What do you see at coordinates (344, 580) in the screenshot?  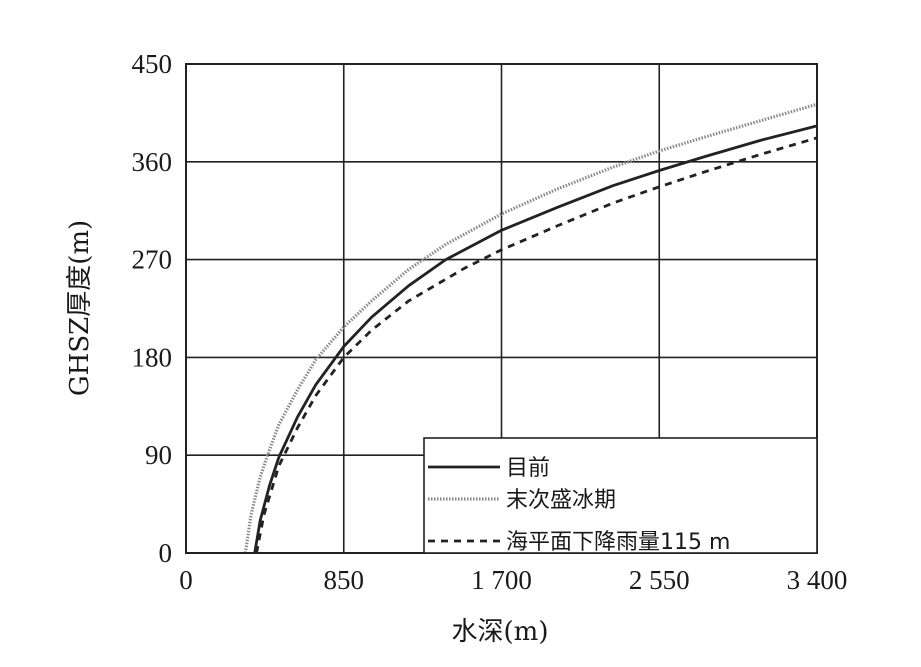 I see `x-tick-label: 850` at bounding box center [344, 580].